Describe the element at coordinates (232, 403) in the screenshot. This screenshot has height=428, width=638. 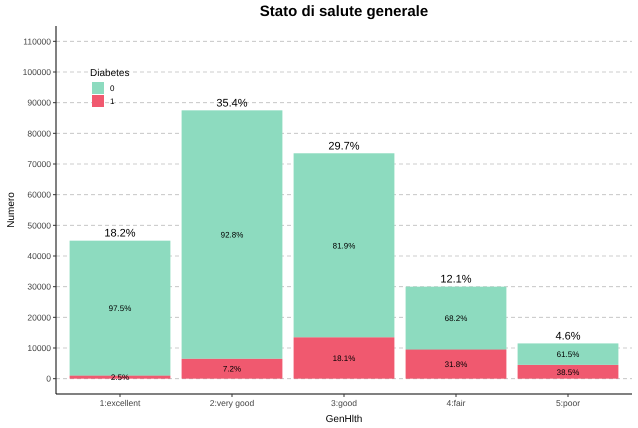
I see `x-tick-label: 2:very good` at that location.